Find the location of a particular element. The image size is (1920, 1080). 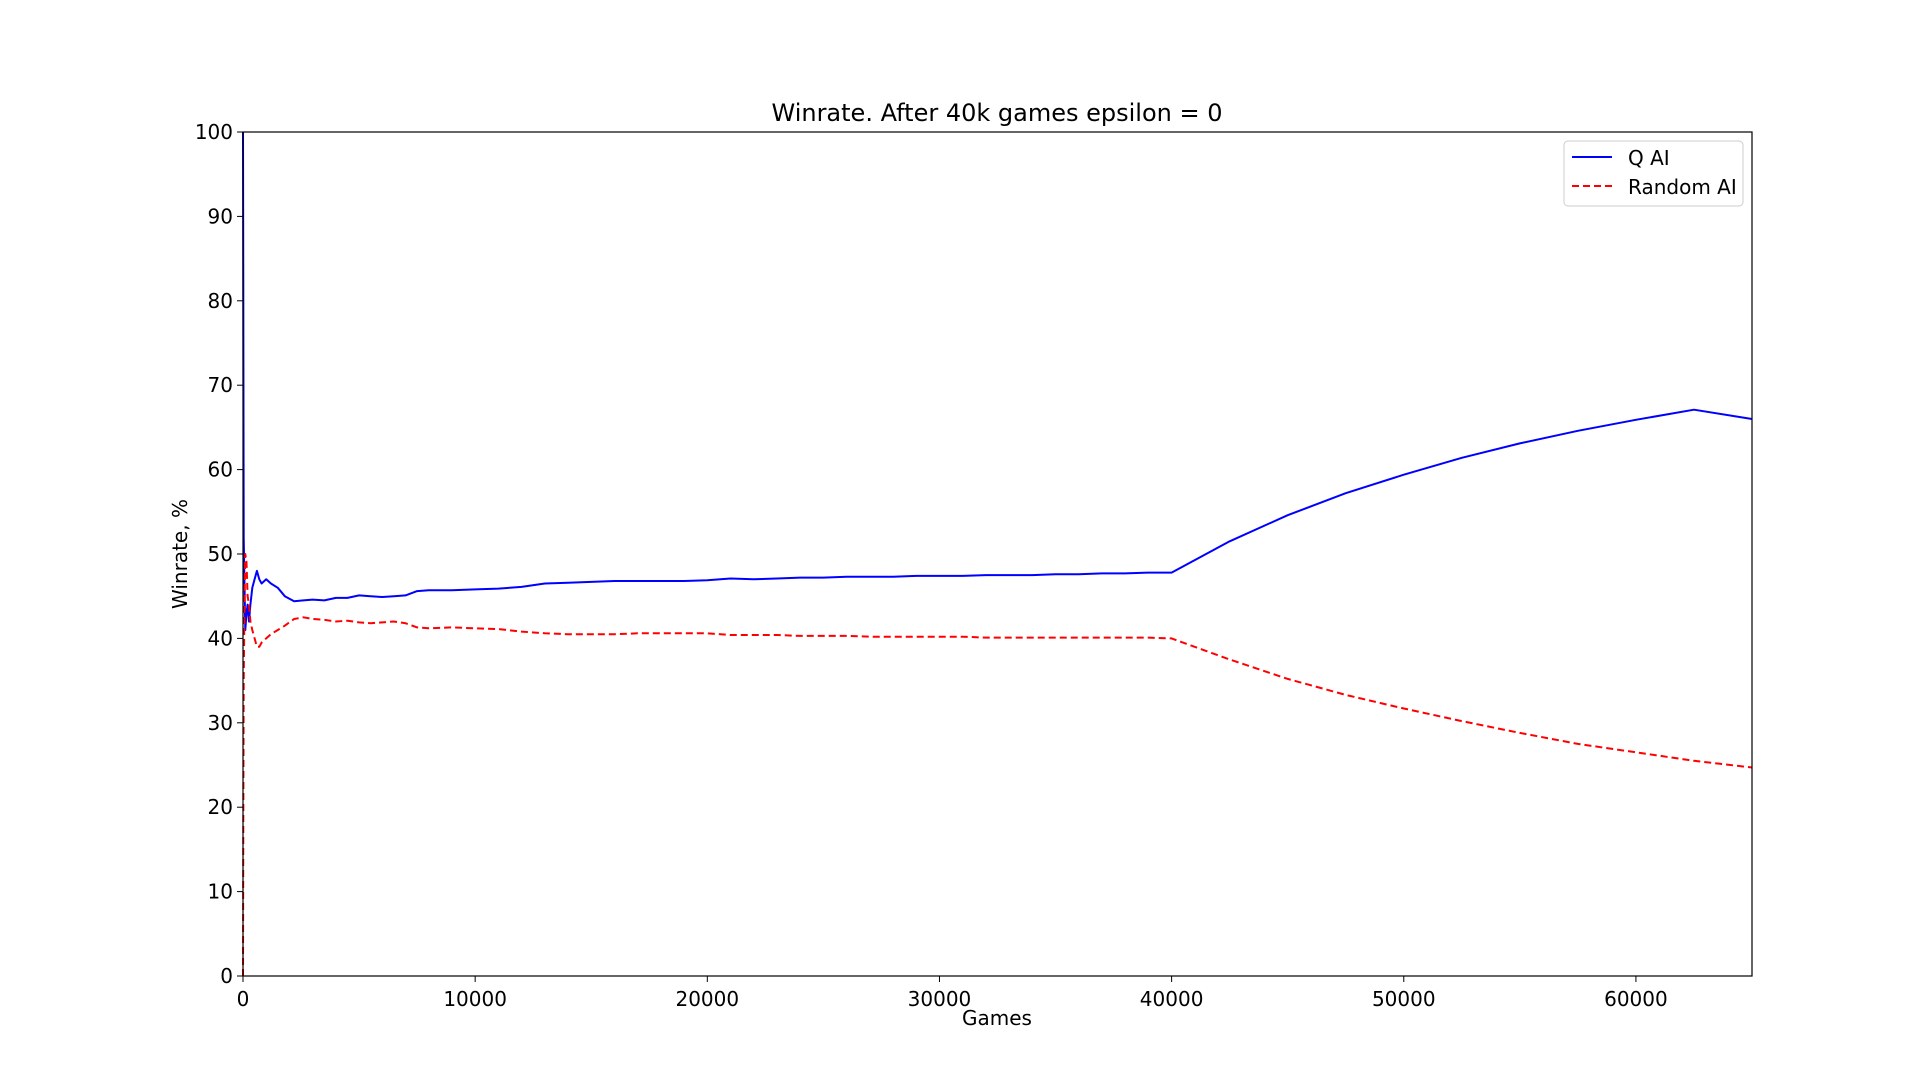

legend: Q AI Random AI is located at coordinates (1653, 173).